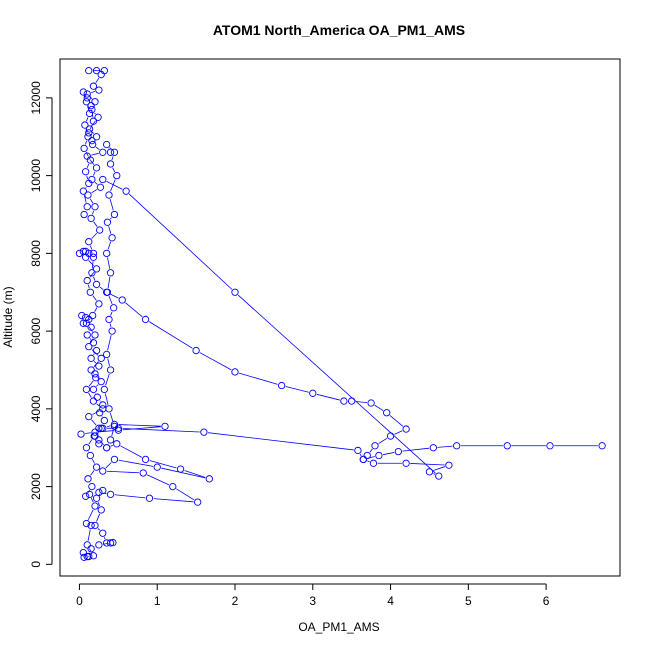 The width and height of the screenshot is (650, 650). I want to click on y-tick-label: 6000, so click(36, 330).